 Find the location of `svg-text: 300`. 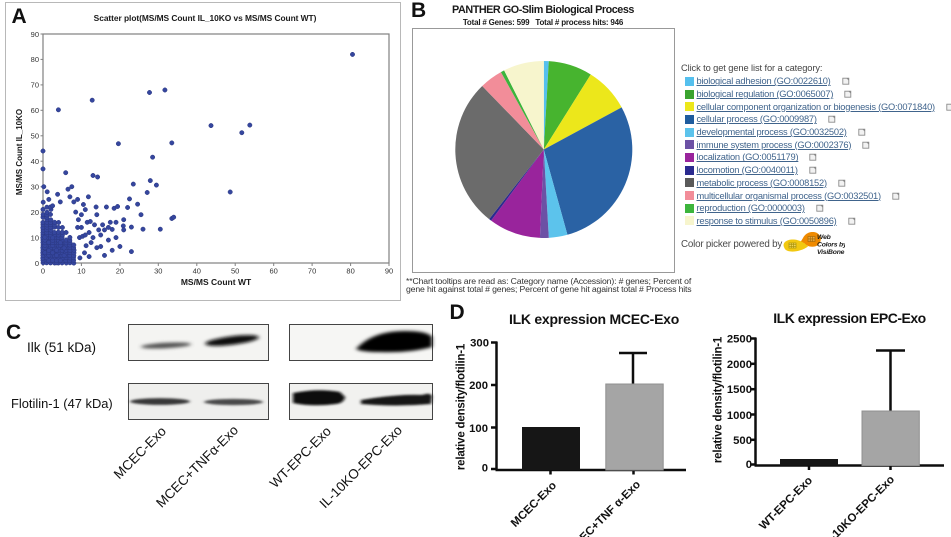

svg-text: 300 is located at coordinates (479, 344).